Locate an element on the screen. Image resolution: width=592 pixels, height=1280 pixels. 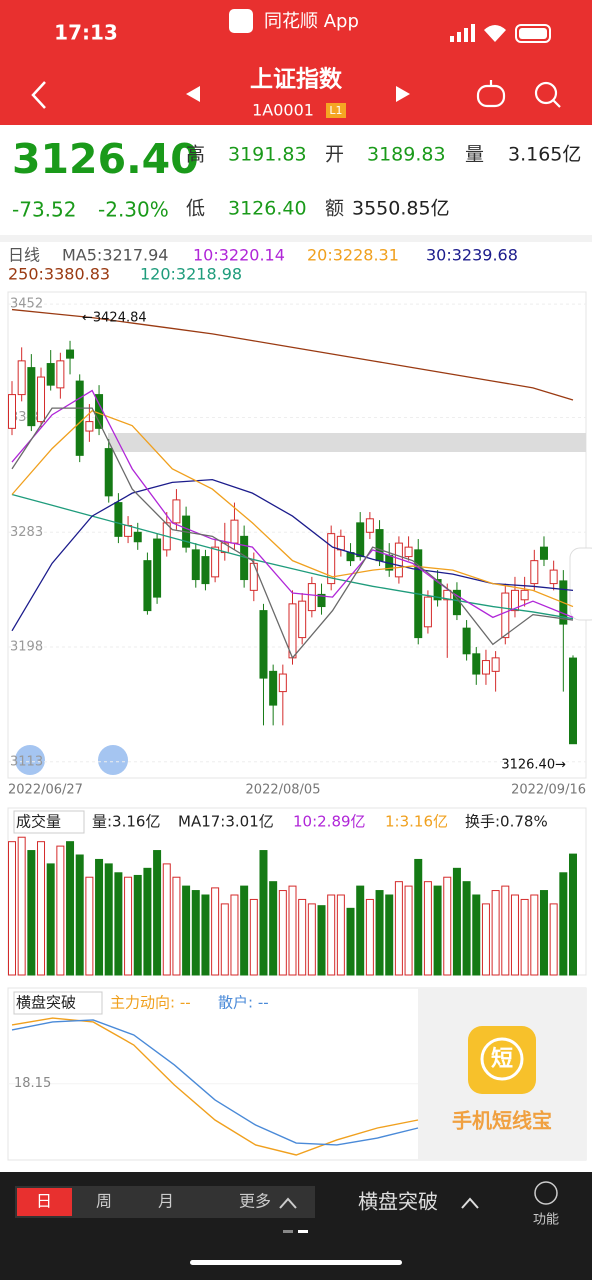
nav-code: 1A0001 is located at coordinates (283, 110).